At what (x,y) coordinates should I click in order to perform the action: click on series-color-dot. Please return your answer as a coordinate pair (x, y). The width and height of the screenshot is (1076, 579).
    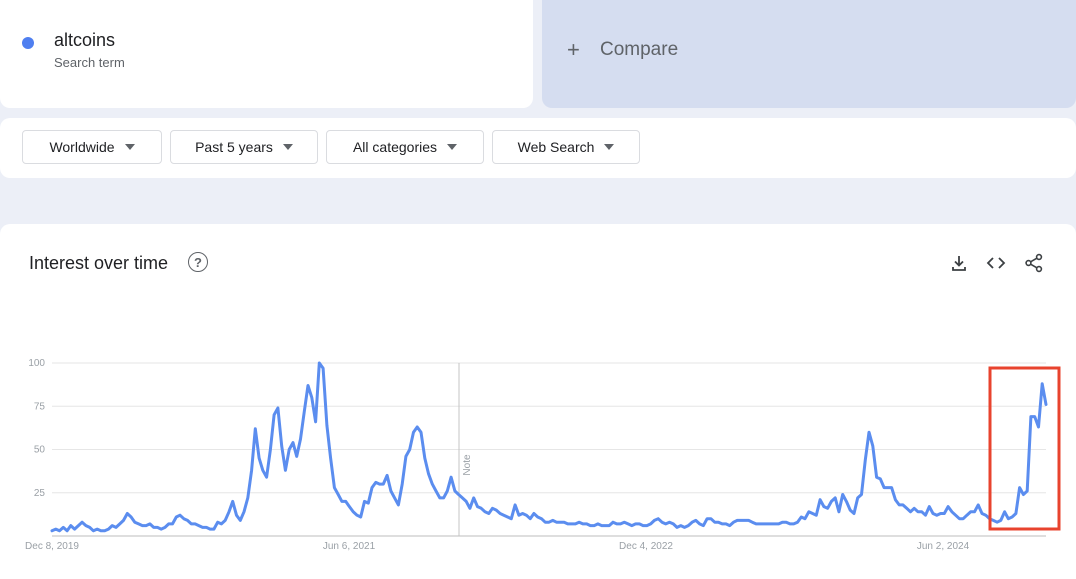
    Looking at the image, I should click on (28, 43).